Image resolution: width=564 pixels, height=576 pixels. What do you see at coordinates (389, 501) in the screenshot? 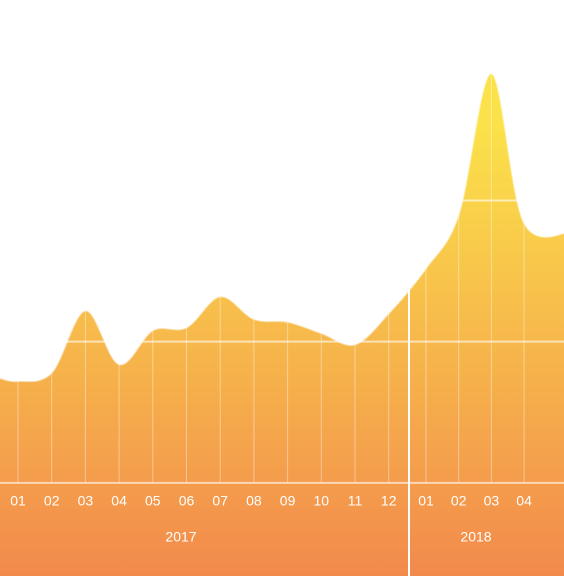
I see `x-tick-label: 12` at bounding box center [389, 501].